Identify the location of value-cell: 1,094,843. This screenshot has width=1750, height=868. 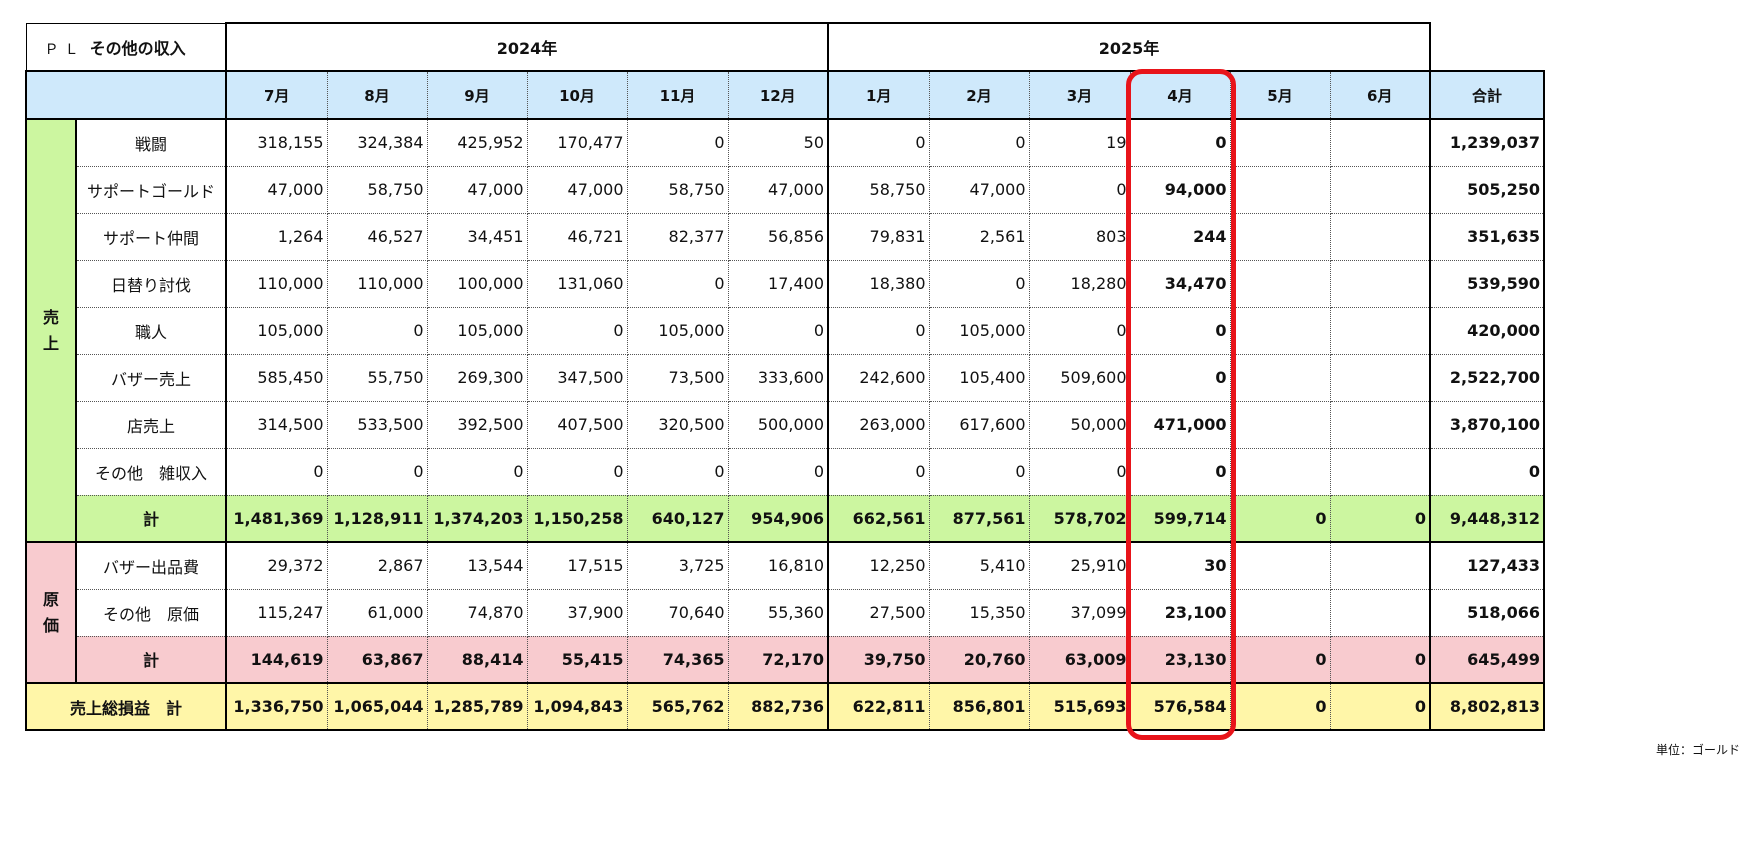
(577, 707).